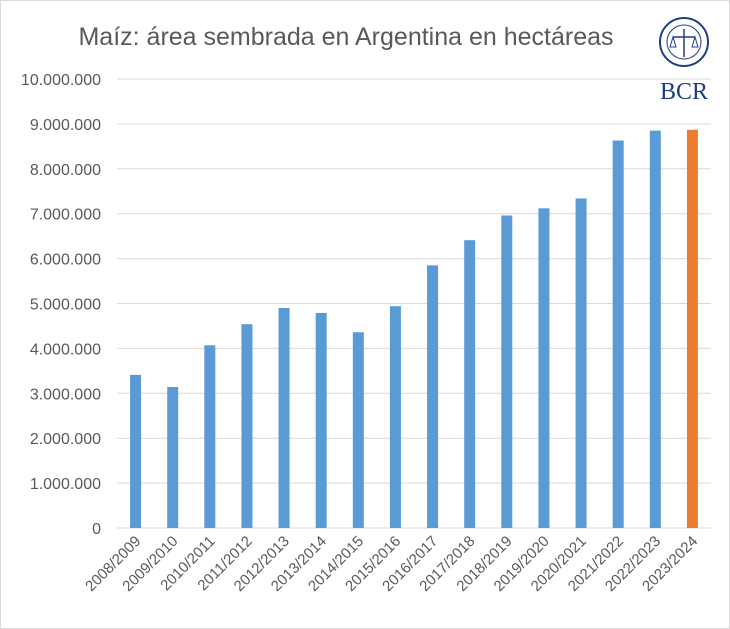 This screenshot has height=629, width=730. What do you see at coordinates (65, 215) in the screenshot?
I see `y-tick-label: 7.000.000` at bounding box center [65, 215].